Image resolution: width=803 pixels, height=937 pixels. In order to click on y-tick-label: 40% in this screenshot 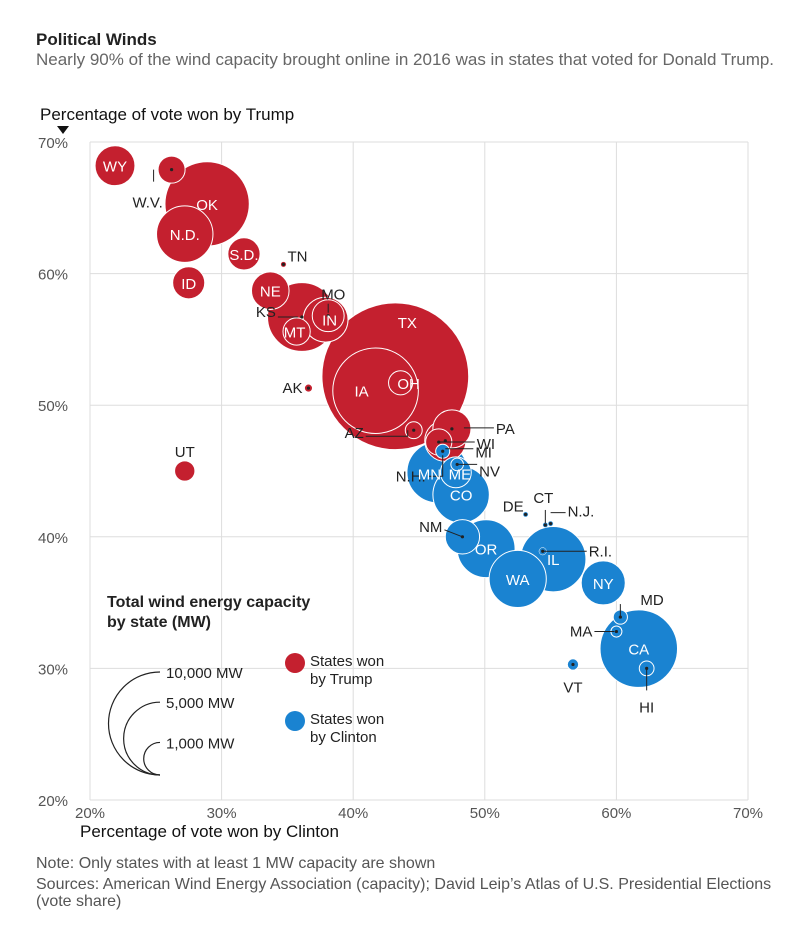, I will do `click(53, 538)`.